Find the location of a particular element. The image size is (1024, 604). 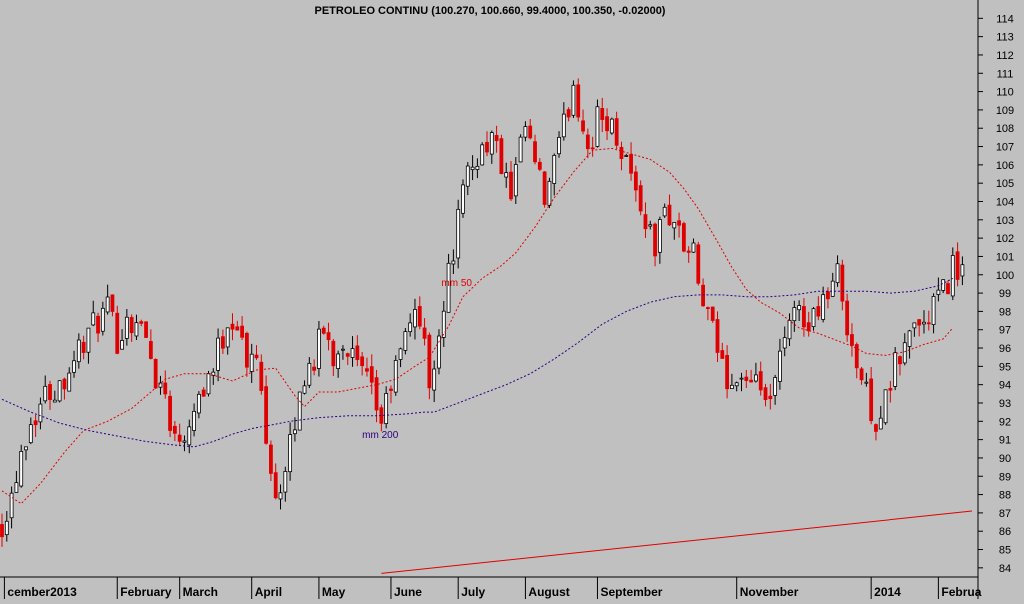

x-tick-label: February is located at coordinates (146, 592).